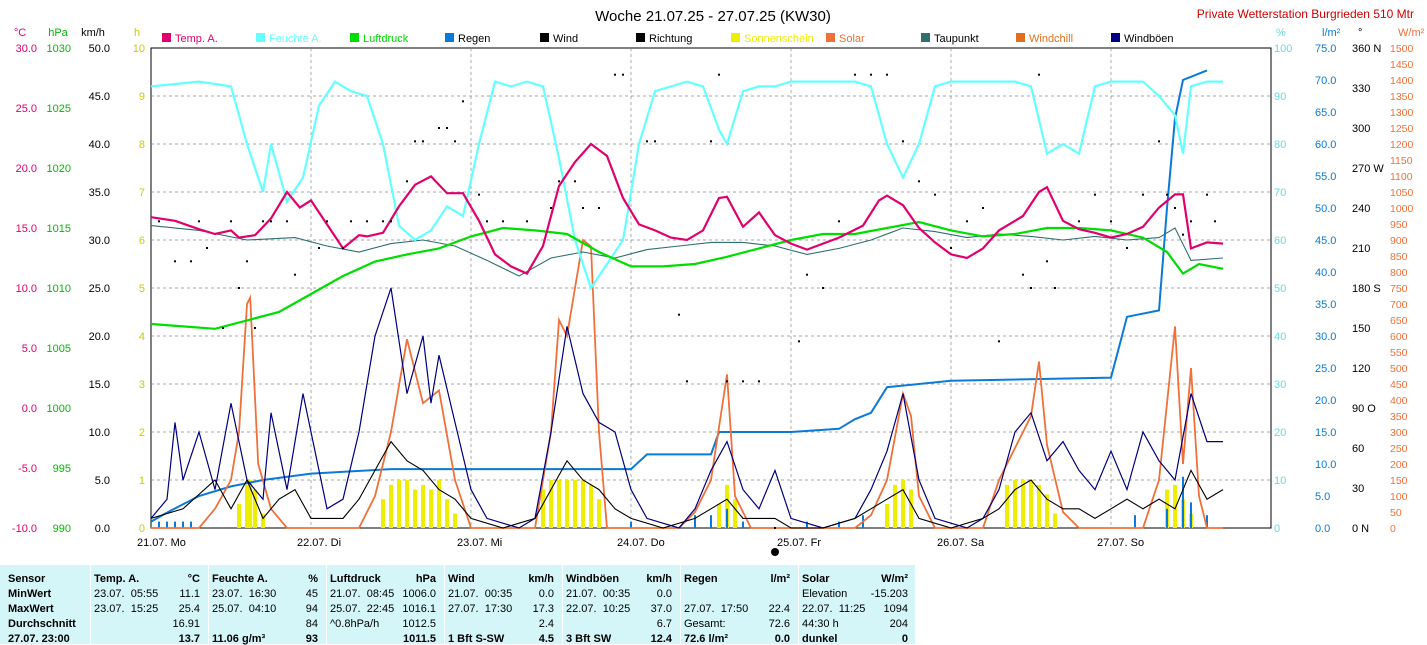  Describe the element at coordinates (99, 49) in the screenshot. I see `wind-axis-tick: 50.0` at that location.